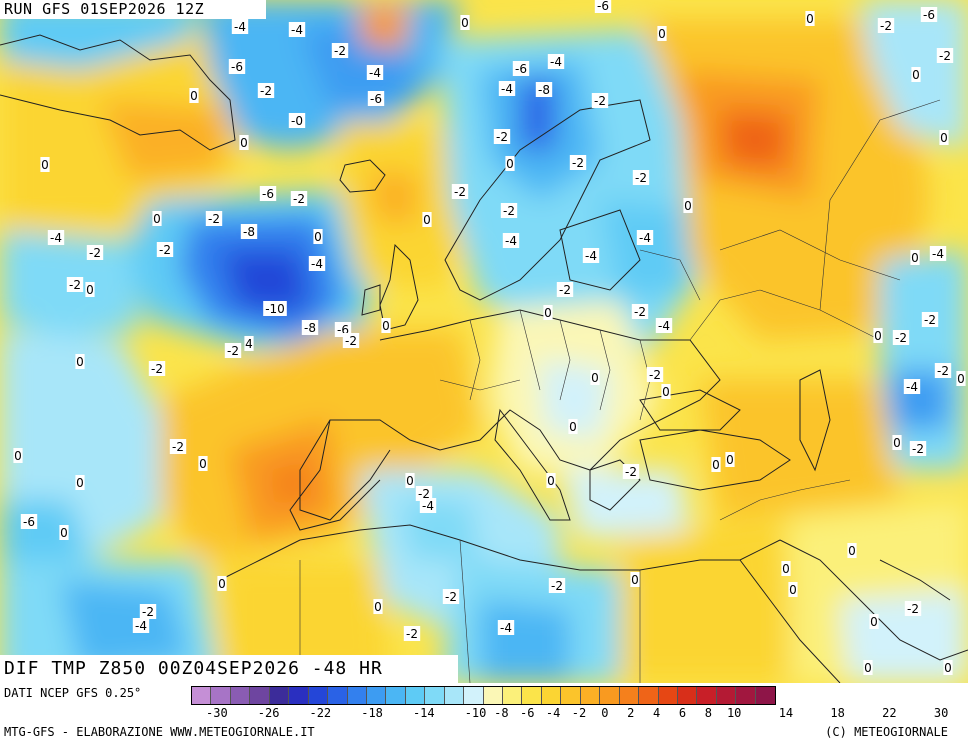  What do you see at coordinates (217, 713) in the screenshot?
I see `legend-tick-label: -30` at bounding box center [217, 713].